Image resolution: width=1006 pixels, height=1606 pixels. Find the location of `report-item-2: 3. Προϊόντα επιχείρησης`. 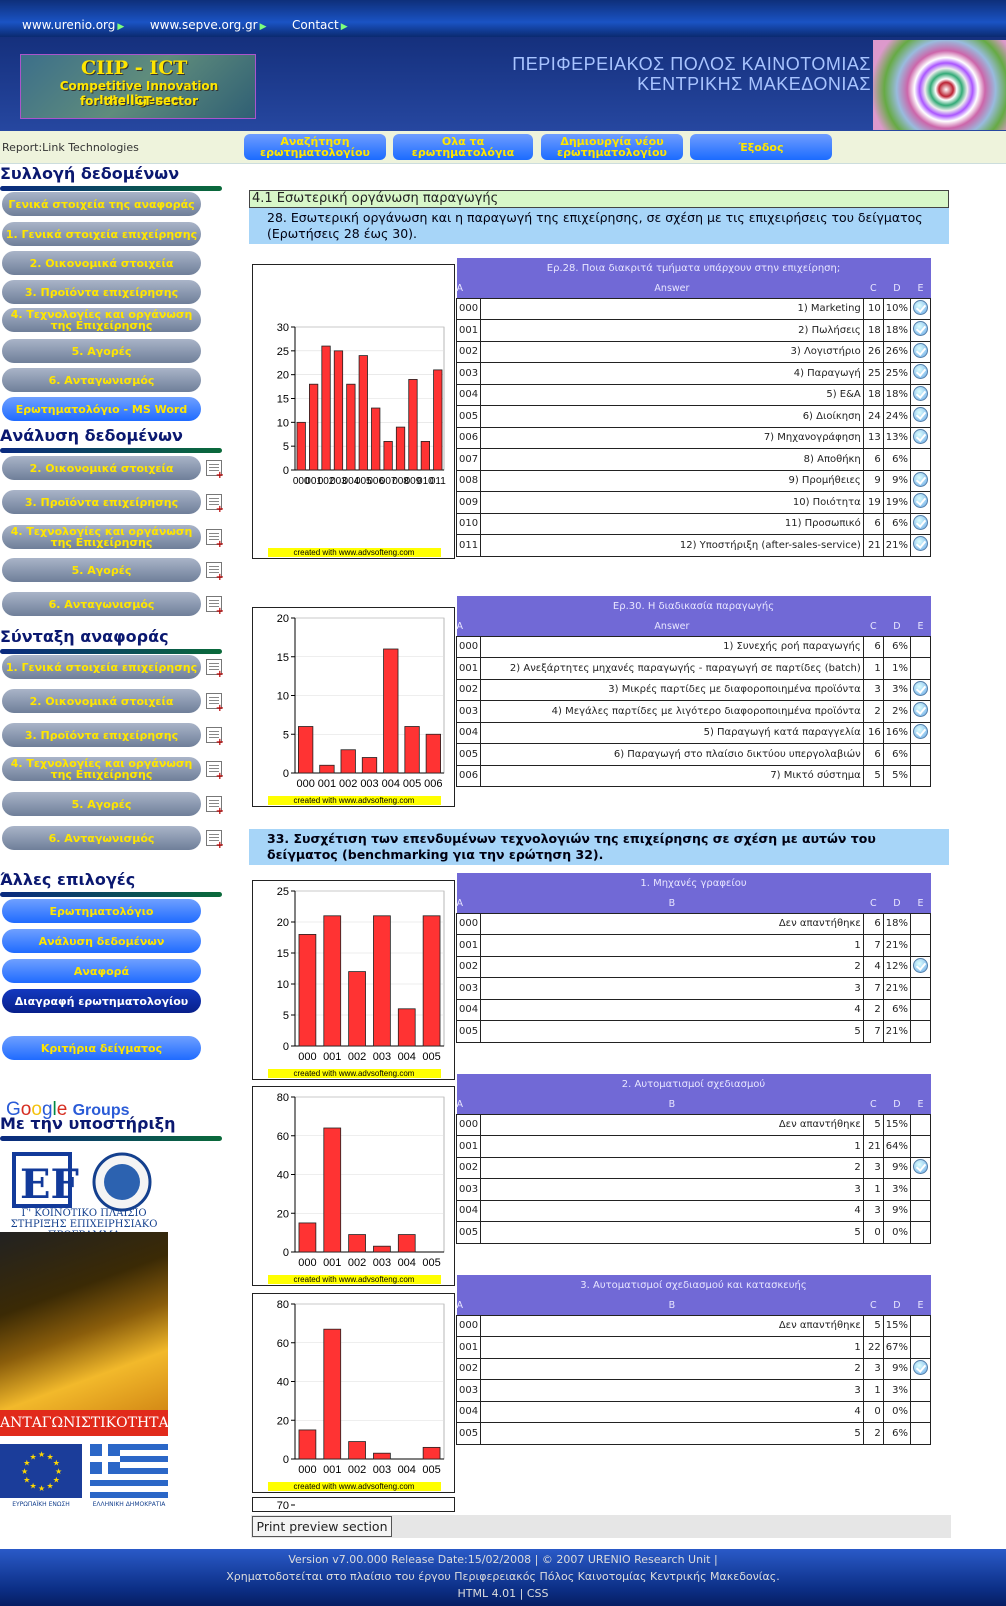

report-item-2: 3. Προϊόντα επιχείρησης is located at coordinates (101, 735).